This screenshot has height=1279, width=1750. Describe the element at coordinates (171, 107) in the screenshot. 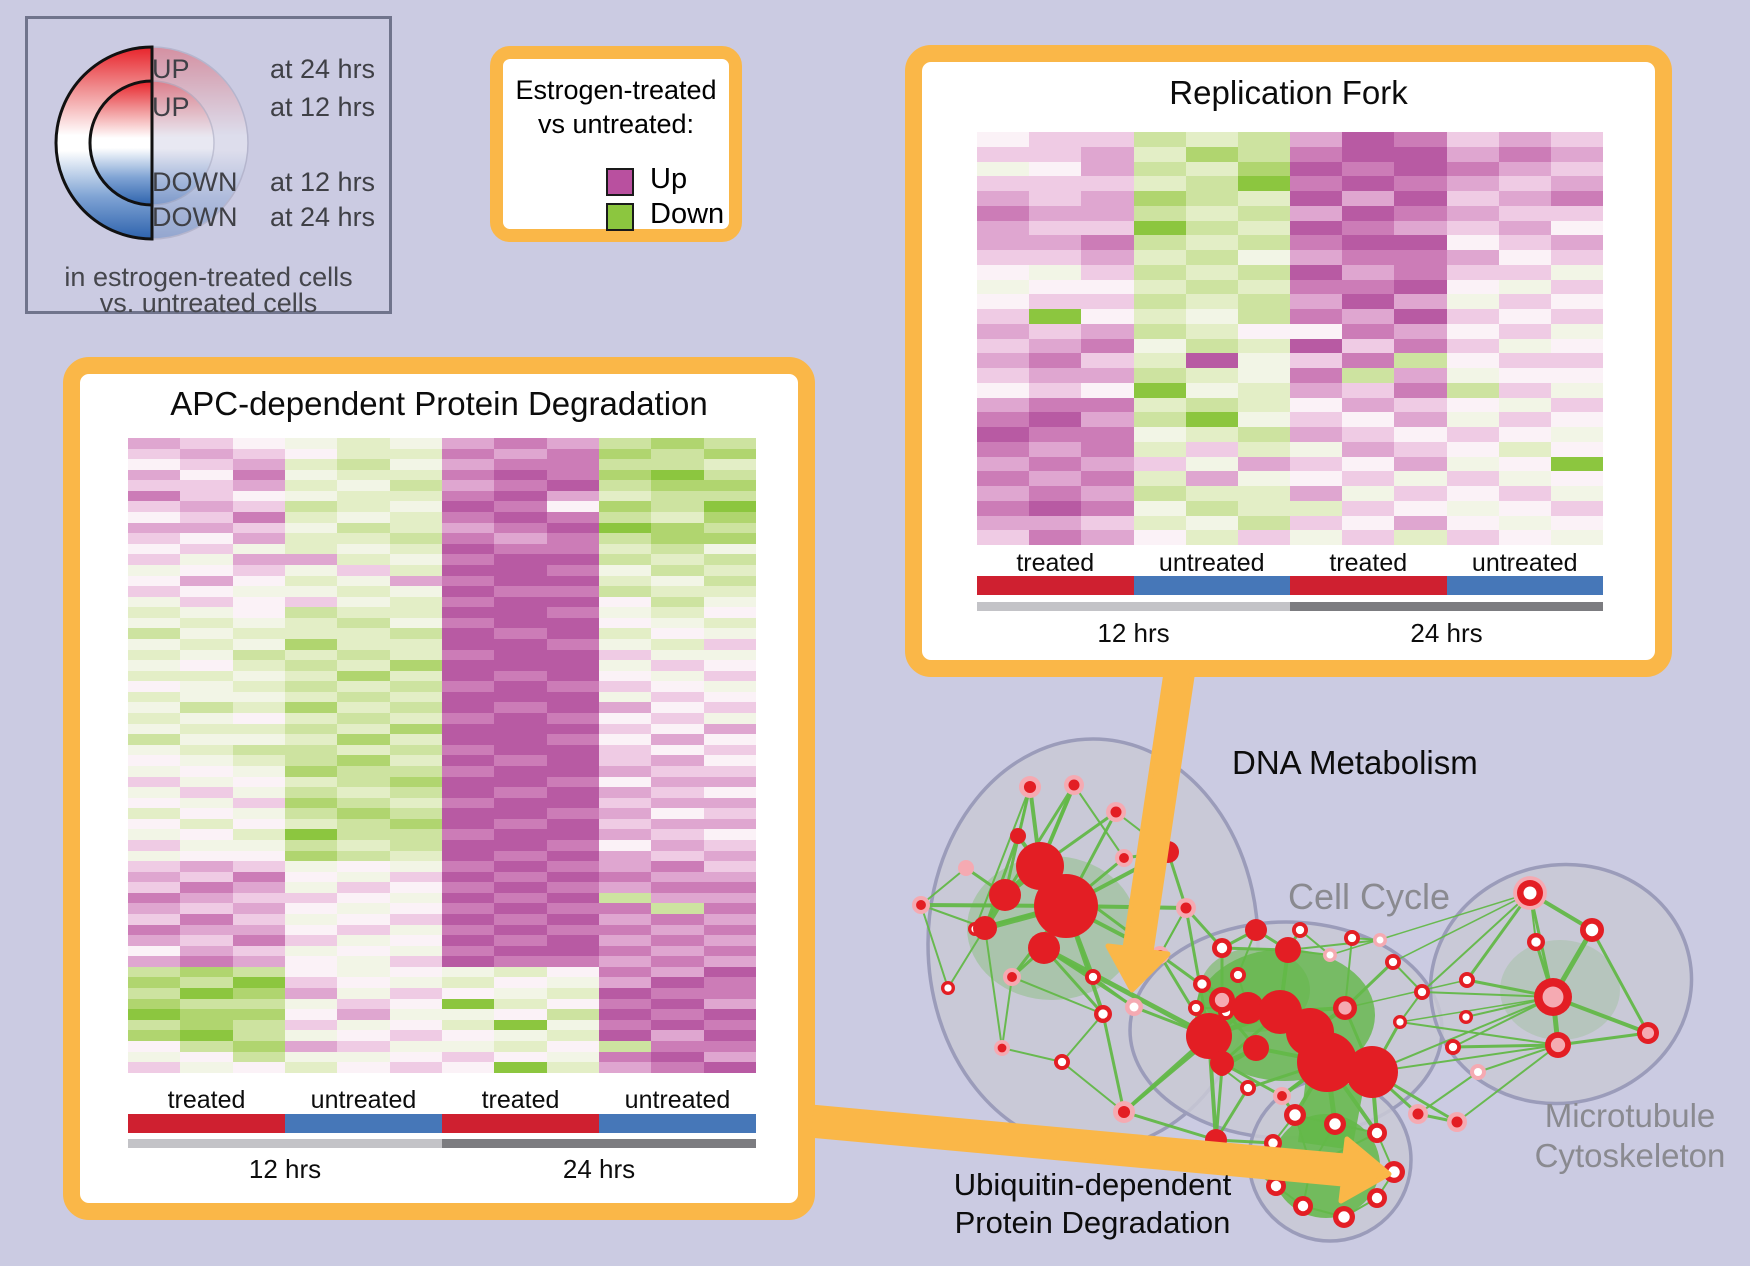

I see `up-inner-label: UP` at that location.